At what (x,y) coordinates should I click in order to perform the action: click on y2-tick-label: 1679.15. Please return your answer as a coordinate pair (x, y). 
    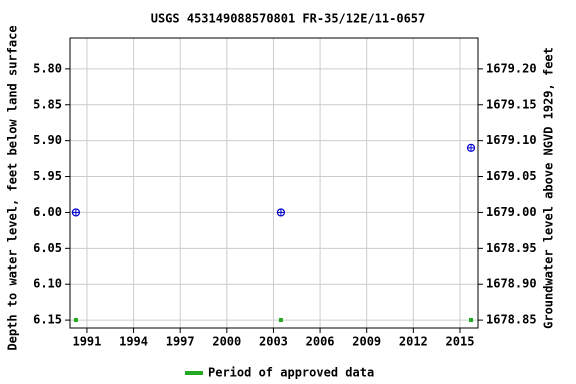
    Looking at the image, I should click on (511, 104).